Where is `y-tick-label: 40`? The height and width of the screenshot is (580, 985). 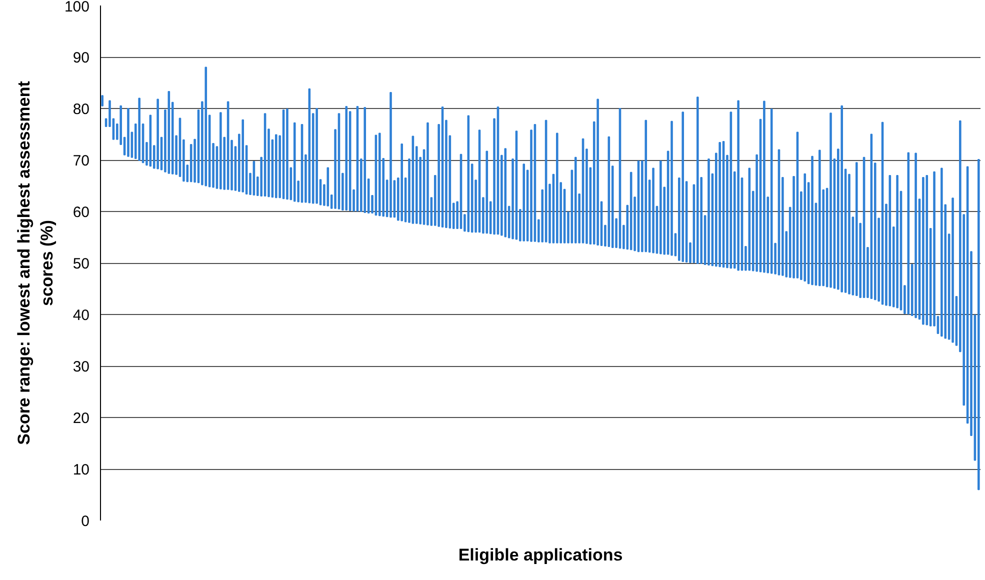
y-tick-label: 40 is located at coordinates (81, 315).